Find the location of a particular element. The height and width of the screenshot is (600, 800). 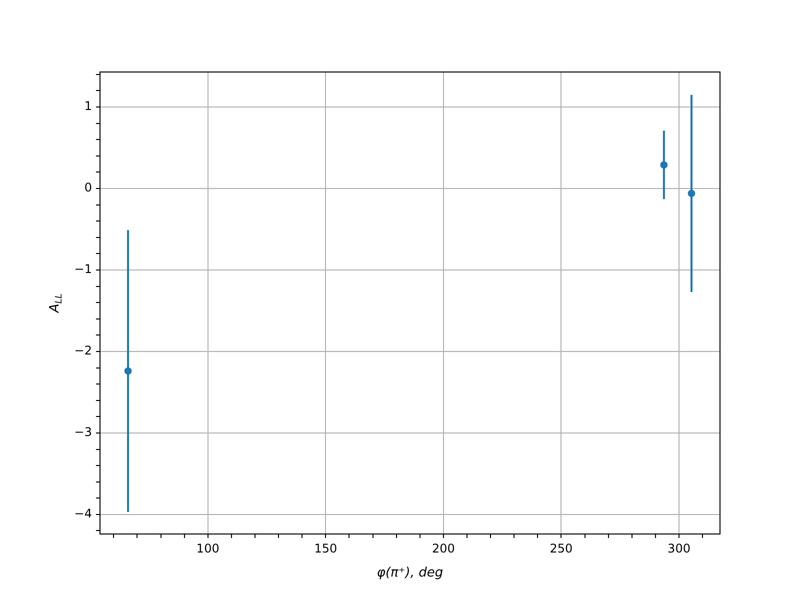

x-tick-label: 200 is located at coordinates (443, 548).